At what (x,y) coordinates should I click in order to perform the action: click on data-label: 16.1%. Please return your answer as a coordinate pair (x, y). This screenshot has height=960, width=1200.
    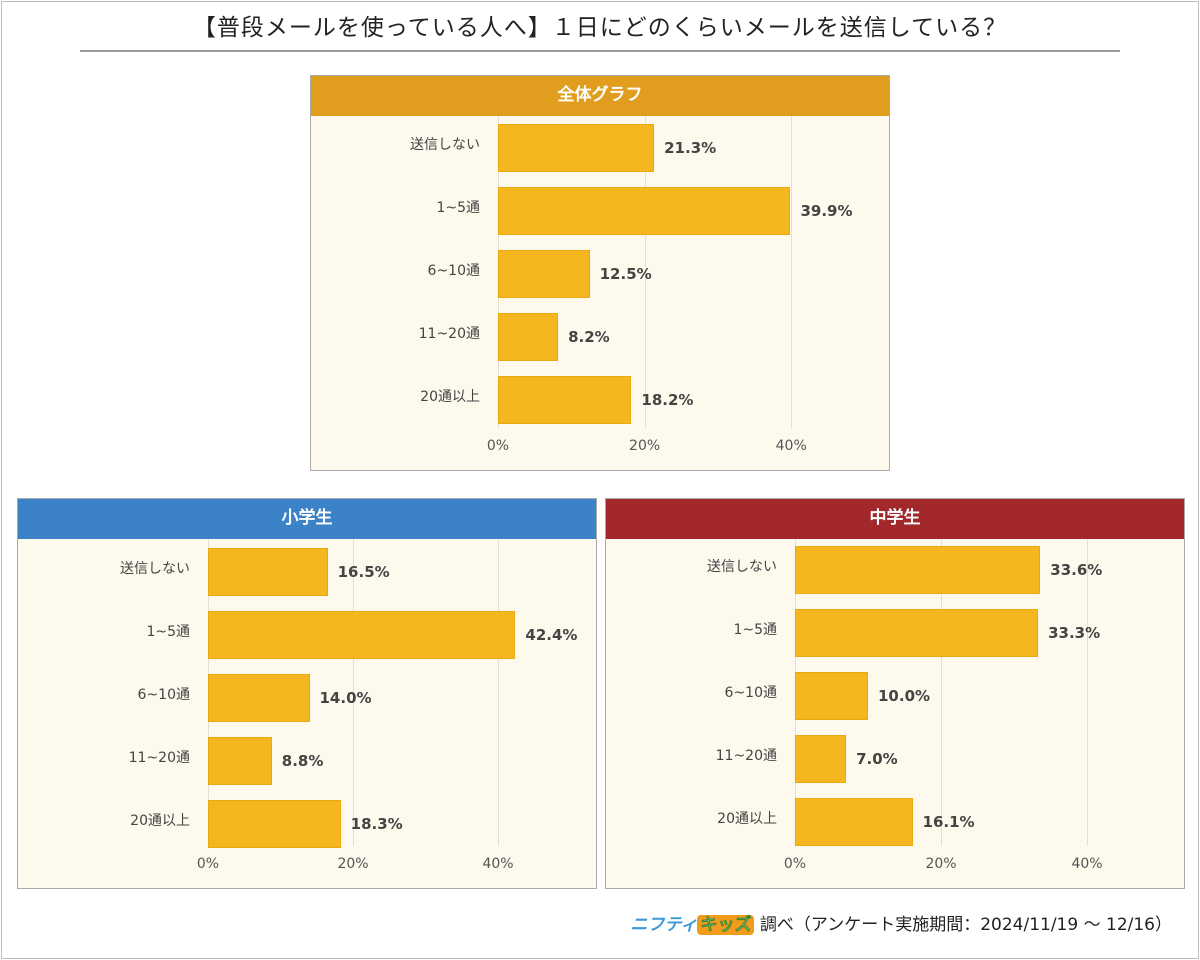
    Looking at the image, I should click on (948, 822).